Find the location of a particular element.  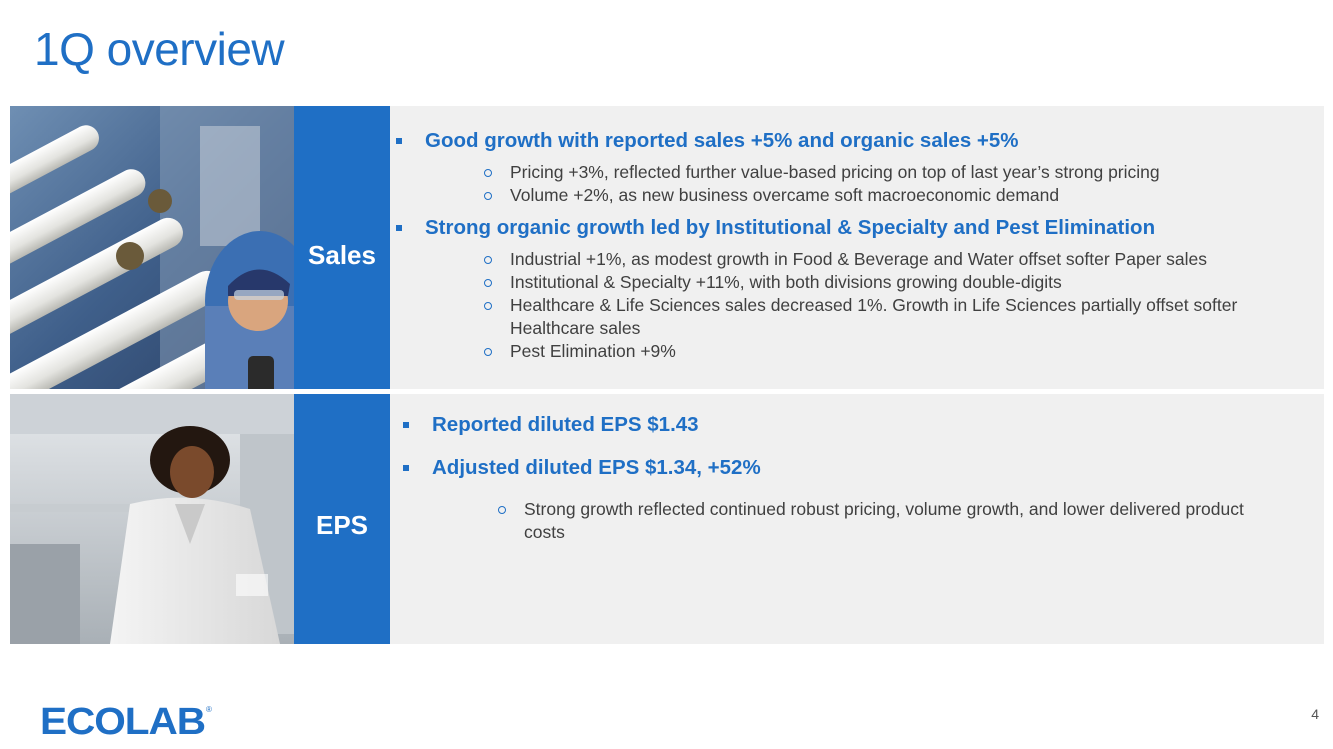

sales-label: Sales is located at coordinates (342, 255).